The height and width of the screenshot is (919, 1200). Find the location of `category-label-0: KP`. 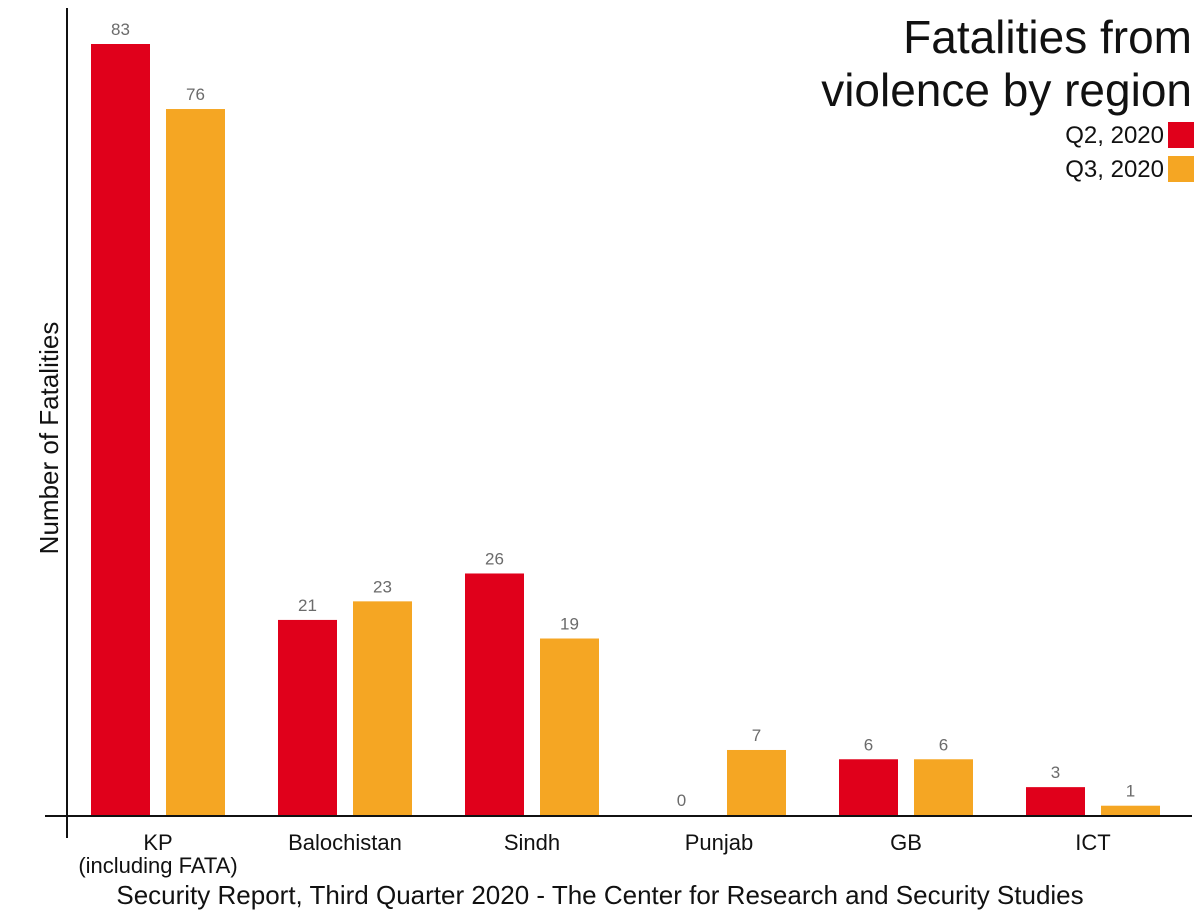

category-label-0: KP is located at coordinates (157, 842).